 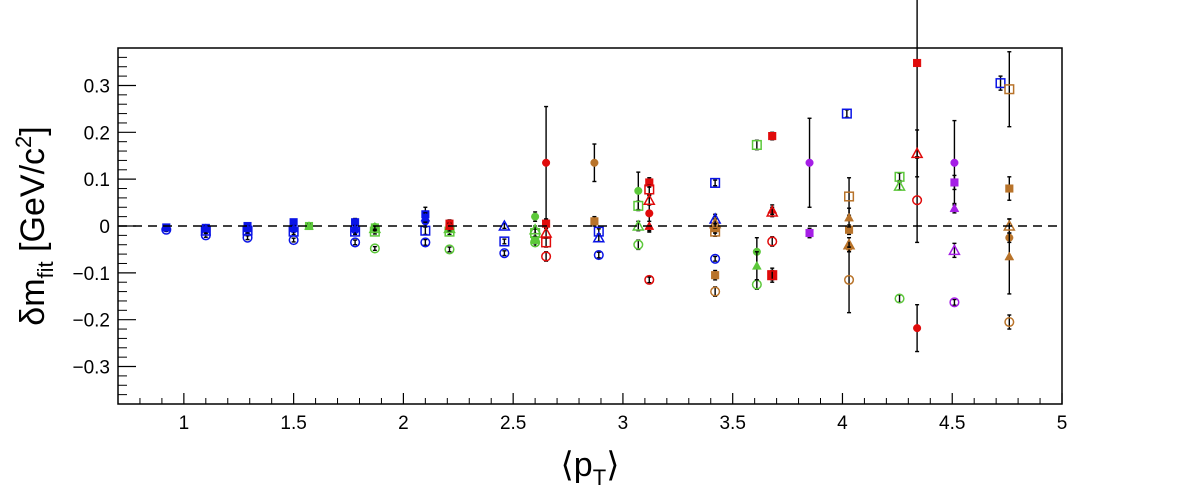 I want to click on x-axis-title-end: ⟩, so click(x=612, y=465).